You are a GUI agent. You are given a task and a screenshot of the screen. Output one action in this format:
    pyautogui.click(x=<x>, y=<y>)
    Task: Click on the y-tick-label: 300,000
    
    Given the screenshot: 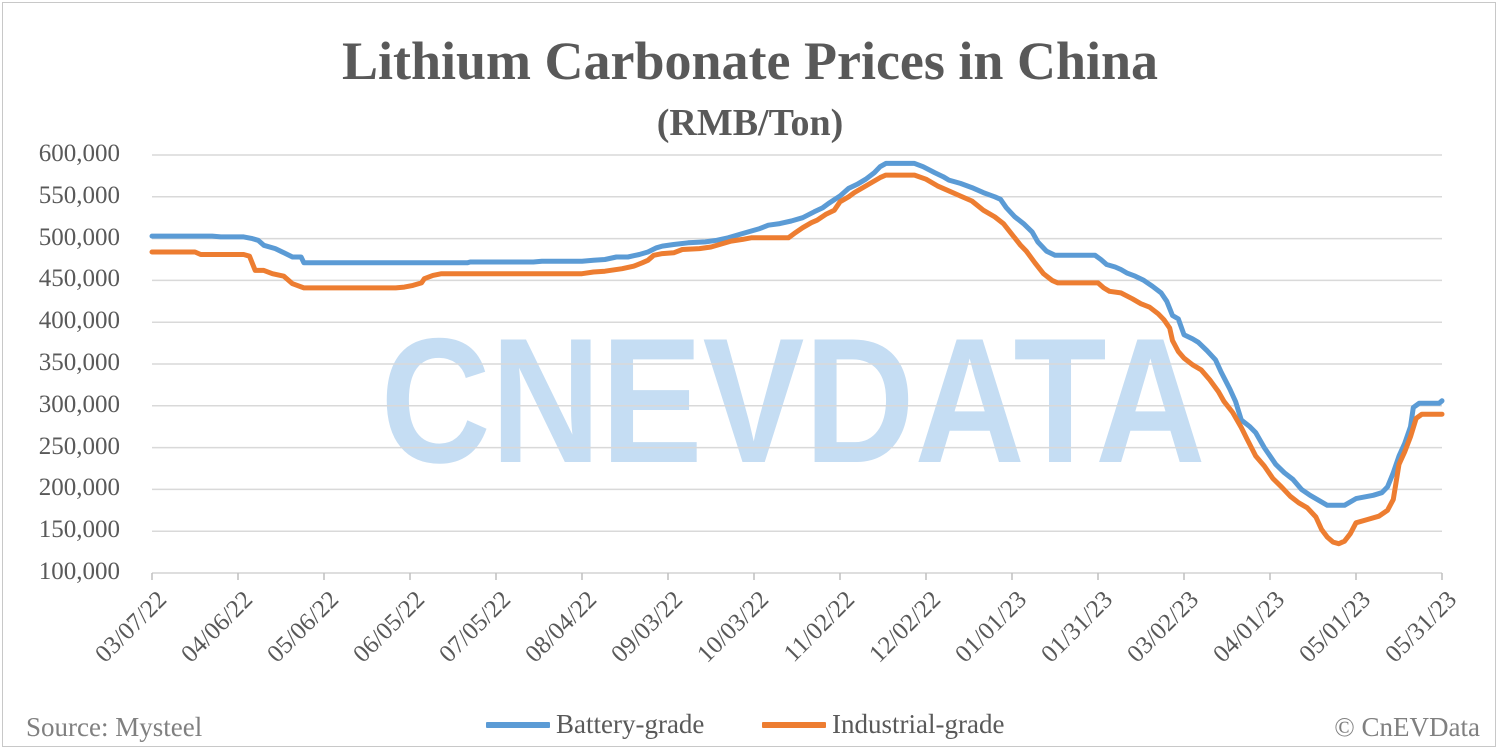 What is the action you would take?
    pyautogui.click(x=79, y=404)
    